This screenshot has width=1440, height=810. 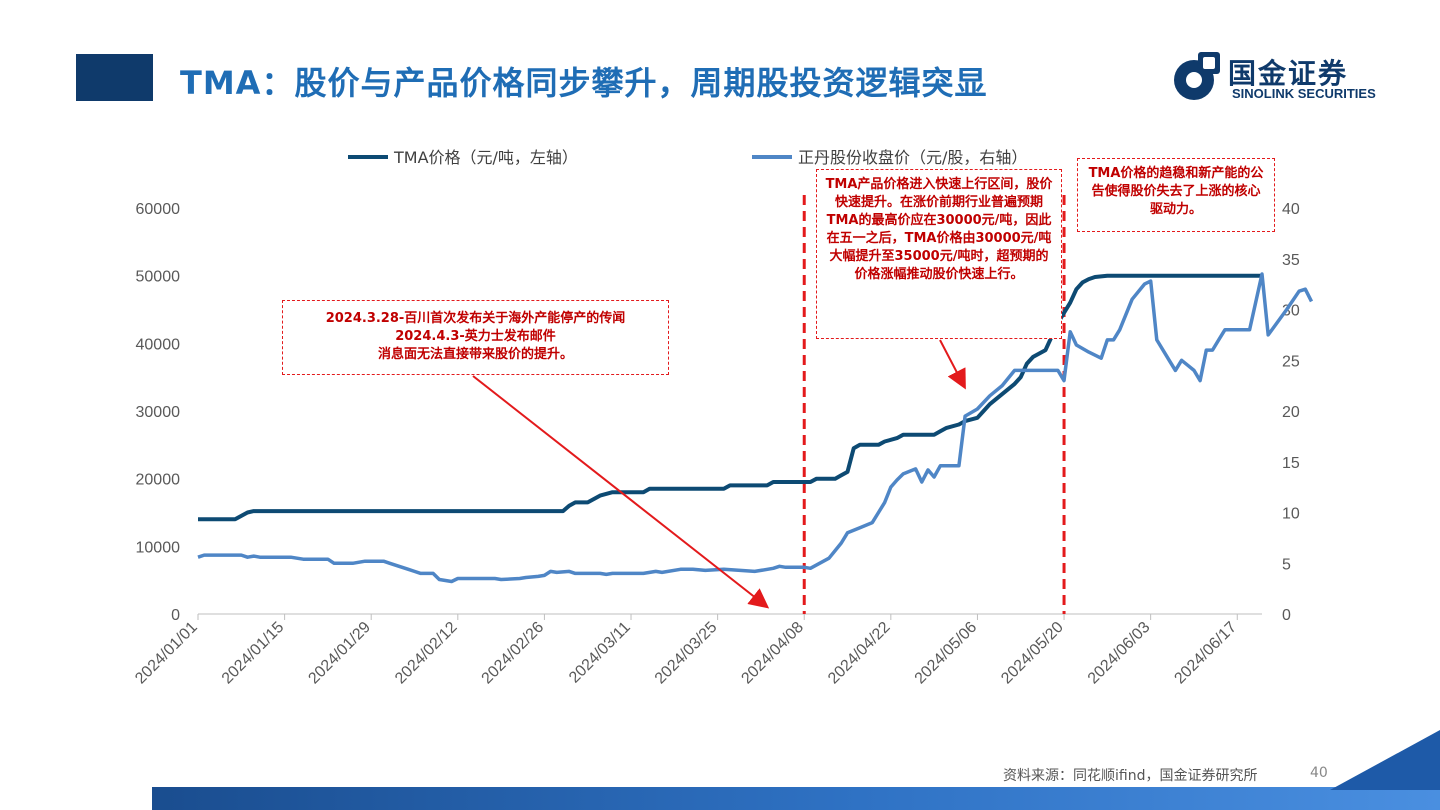 I want to click on x-tick-label: 2024/03/11, so click(x=600, y=653).